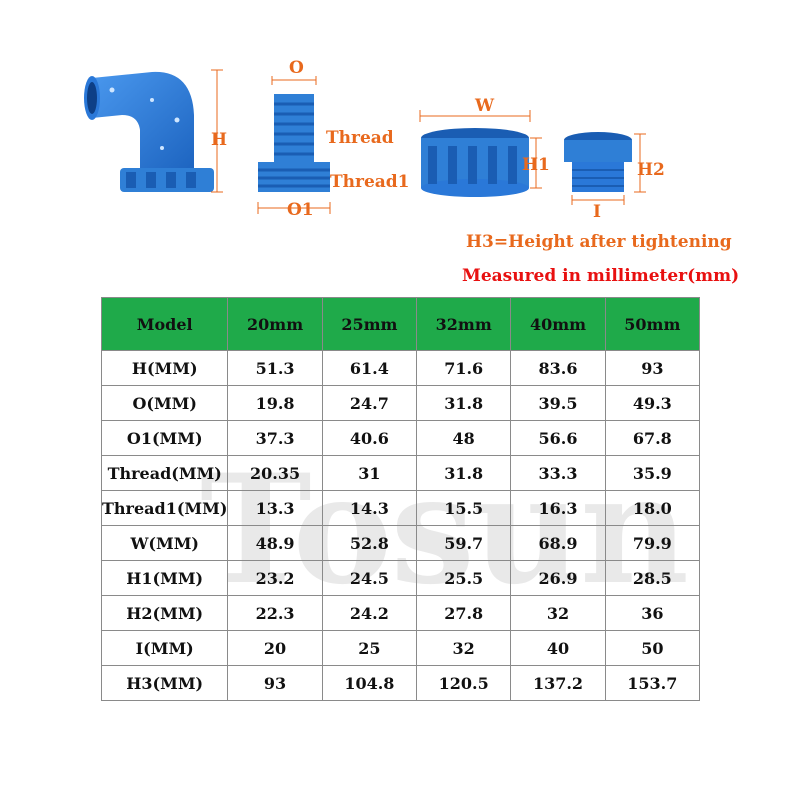  Describe the element at coordinates (370, 182) in the screenshot. I see `label-thread1: Thread1` at that location.